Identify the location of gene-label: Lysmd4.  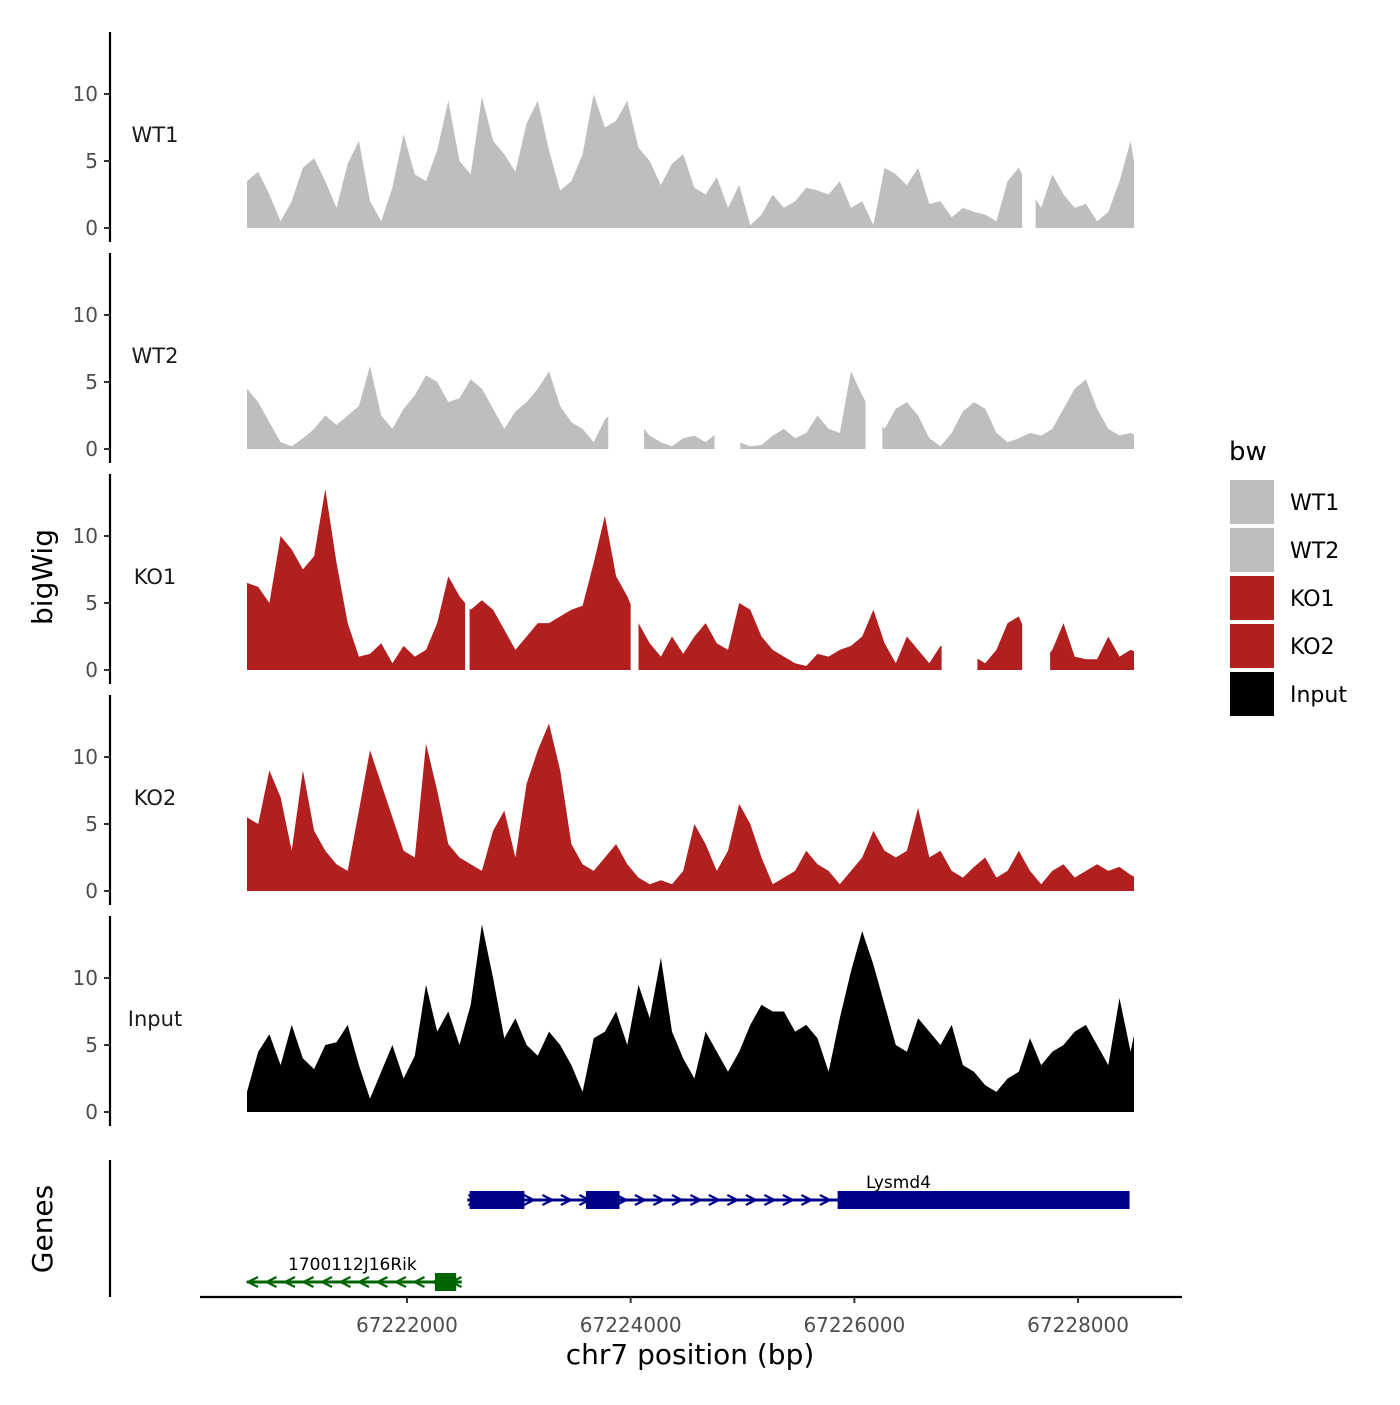
(898, 1183).